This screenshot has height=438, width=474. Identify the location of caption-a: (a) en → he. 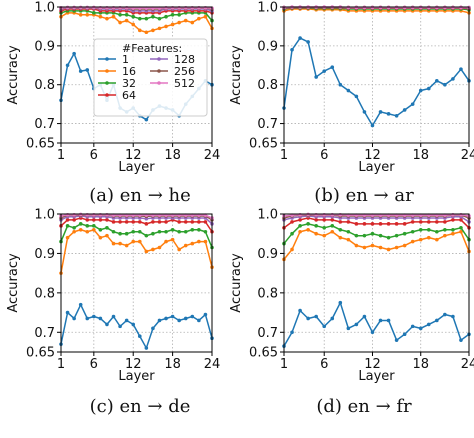
(140, 195).